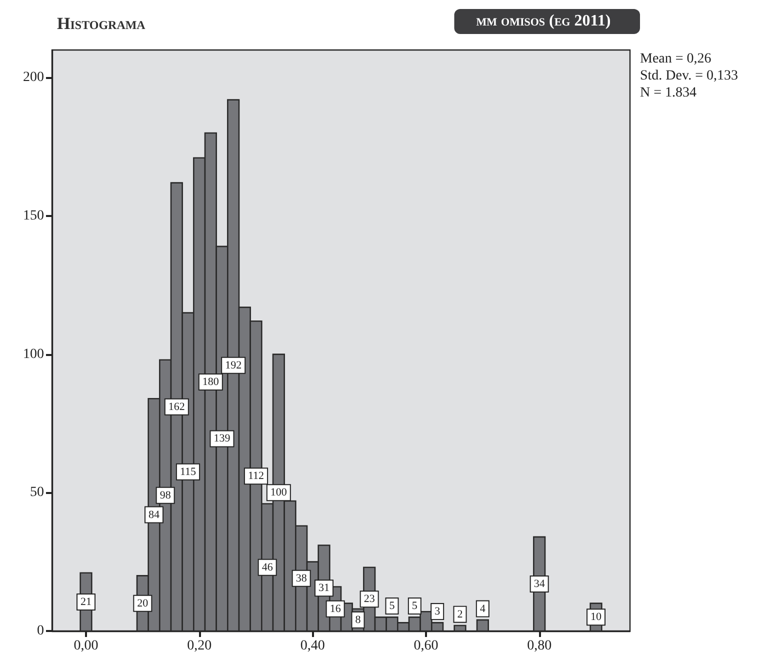 The width and height of the screenshot is (777, 658). I want to click on chart-title: Histograma, so click(101, 23).